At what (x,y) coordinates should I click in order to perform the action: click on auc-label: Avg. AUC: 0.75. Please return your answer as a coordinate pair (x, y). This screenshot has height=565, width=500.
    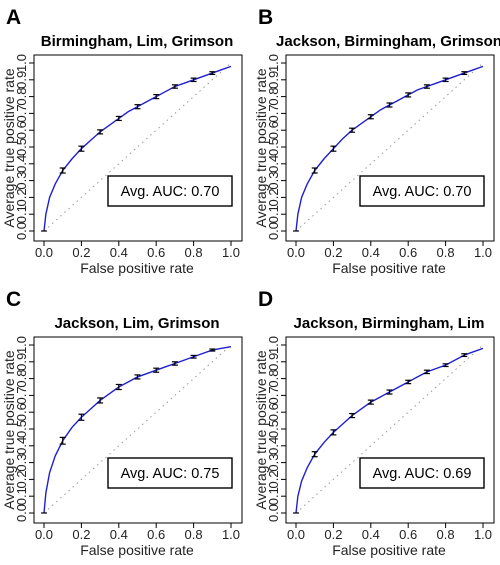
    Looking at the image, I should click on (170, 474).